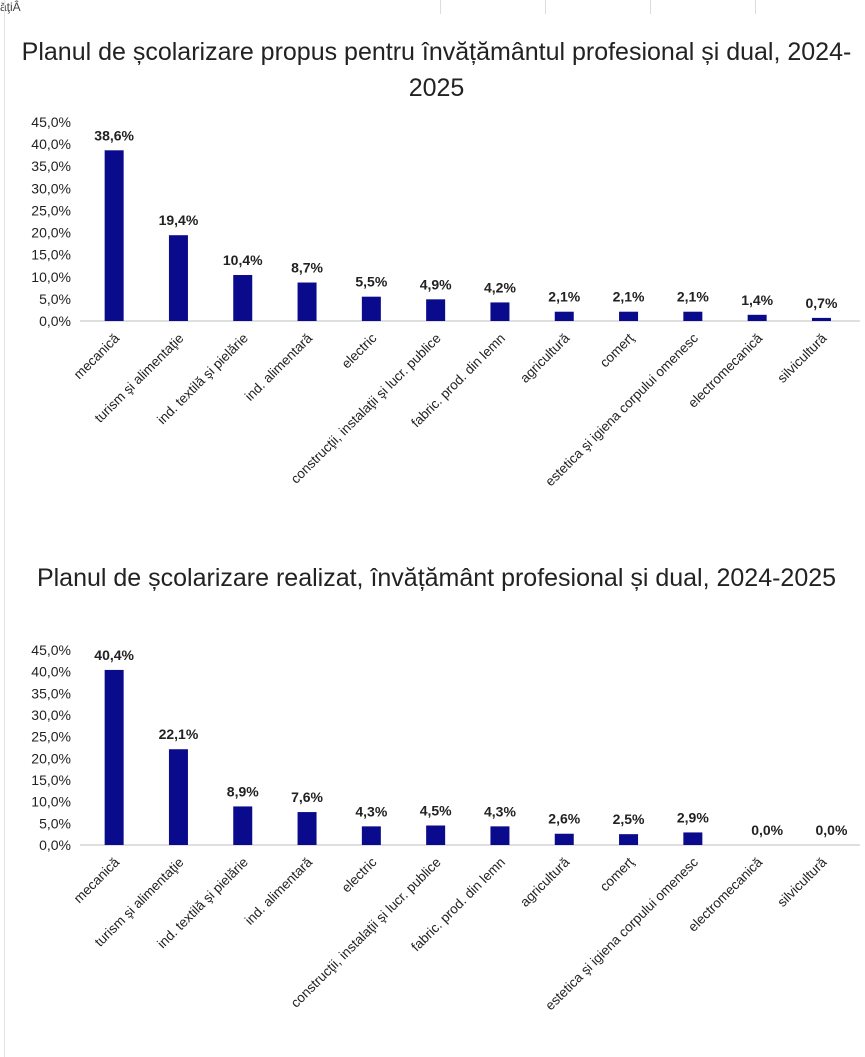 The image size is (865, 1057). Describe the element at coordinates (371, 282) in the screenshot. I see `data-label: 5,5%` at that location.